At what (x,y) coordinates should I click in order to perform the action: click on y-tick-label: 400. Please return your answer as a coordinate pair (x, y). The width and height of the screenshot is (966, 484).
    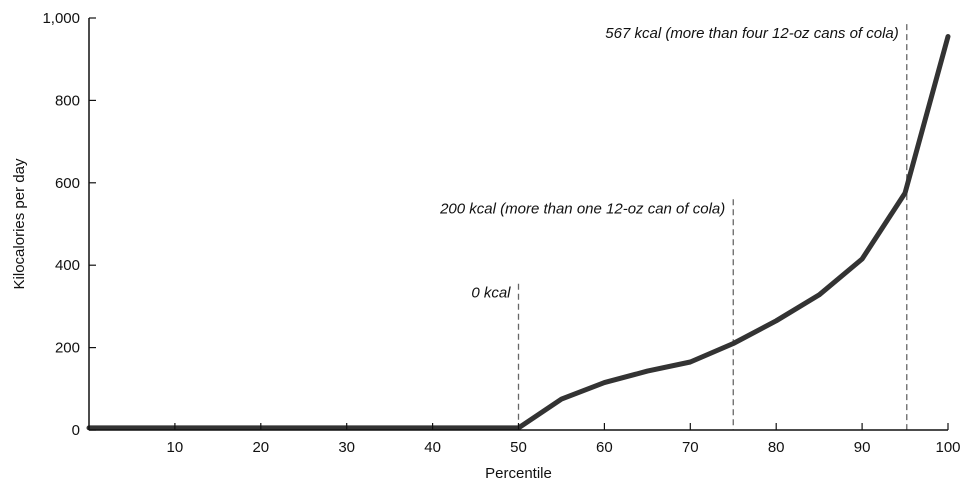
    Looking at the image, I should click on (67, 265).